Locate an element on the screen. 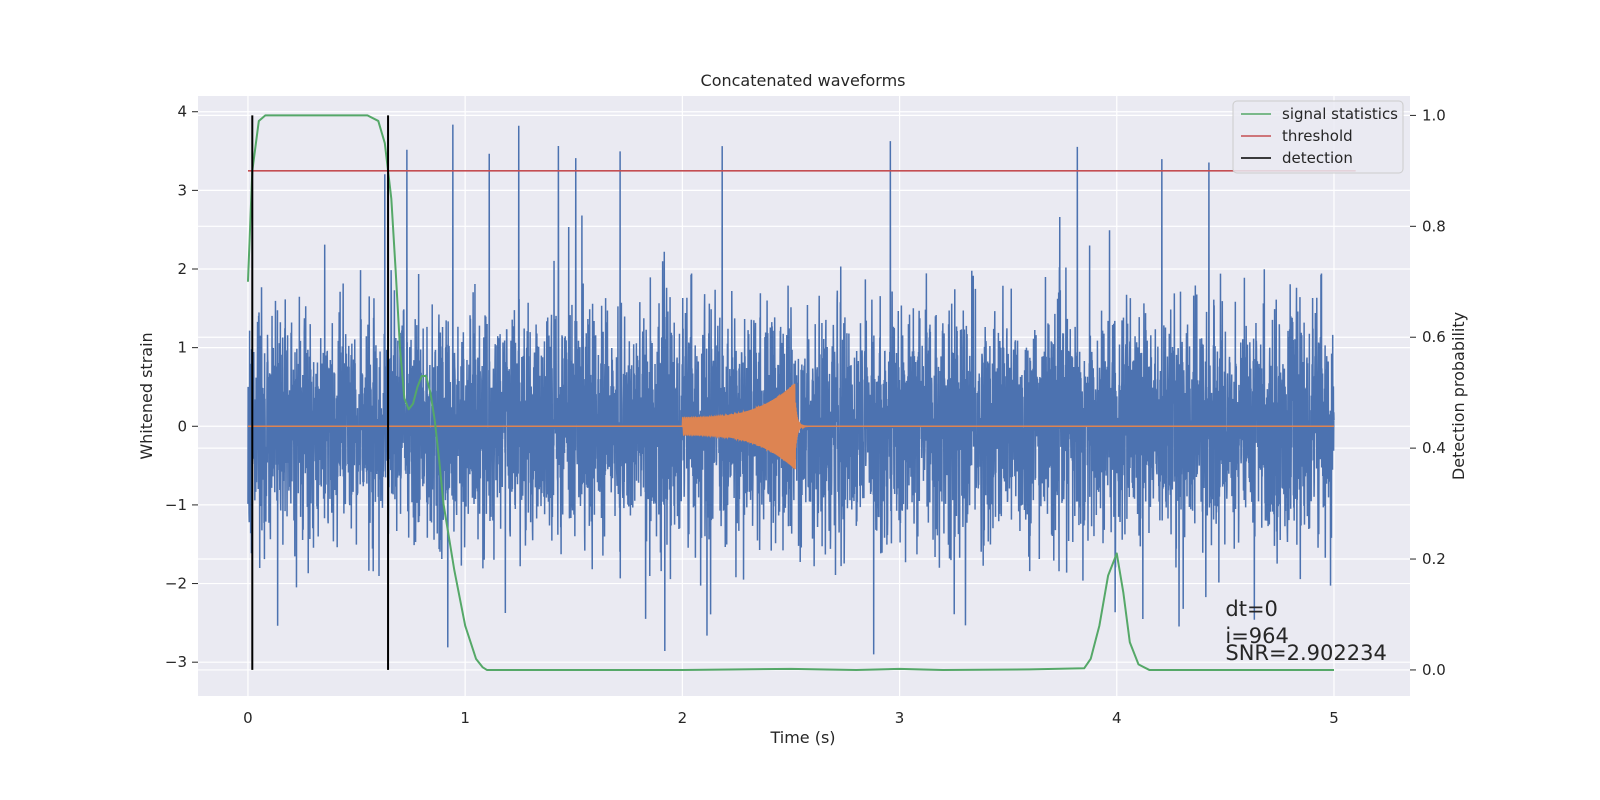  annotation-snr: SNR=2.902234 is located at coordinates (1305, 653).